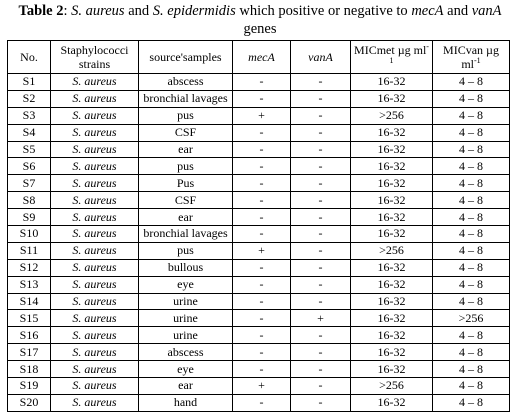 This screenshot has height=417, width=521. What do you see at coordinates (427, 11) in the screenshot?
I see `caption-text: mecA` at bounding box center [427, 11].